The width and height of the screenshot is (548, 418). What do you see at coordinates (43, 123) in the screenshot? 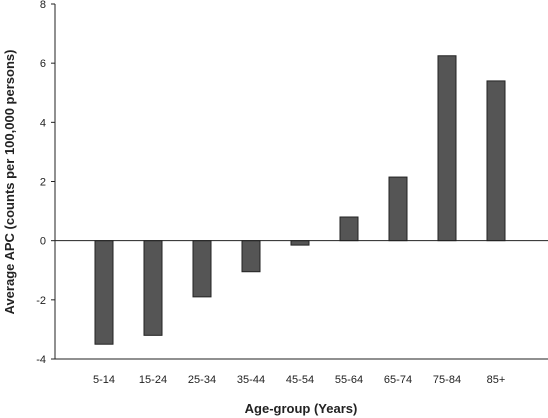
I see `y-tick-label: 4` at bounding box center [43, 123].